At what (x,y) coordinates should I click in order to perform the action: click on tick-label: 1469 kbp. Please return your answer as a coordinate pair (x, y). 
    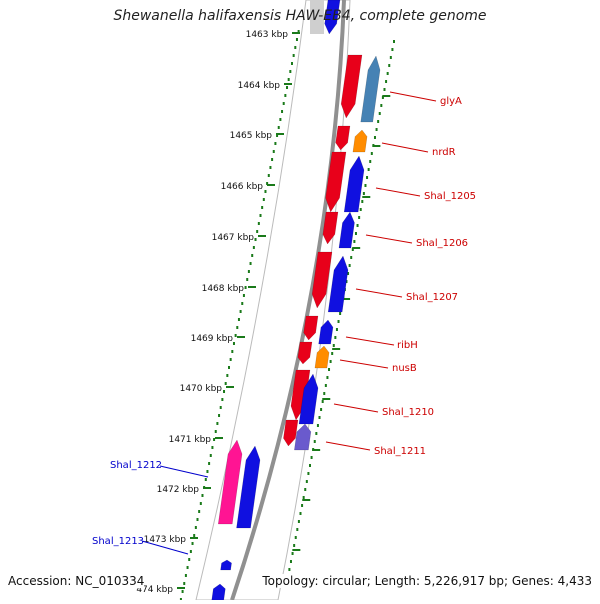
    Looking at the image, I should click on (212, 339).